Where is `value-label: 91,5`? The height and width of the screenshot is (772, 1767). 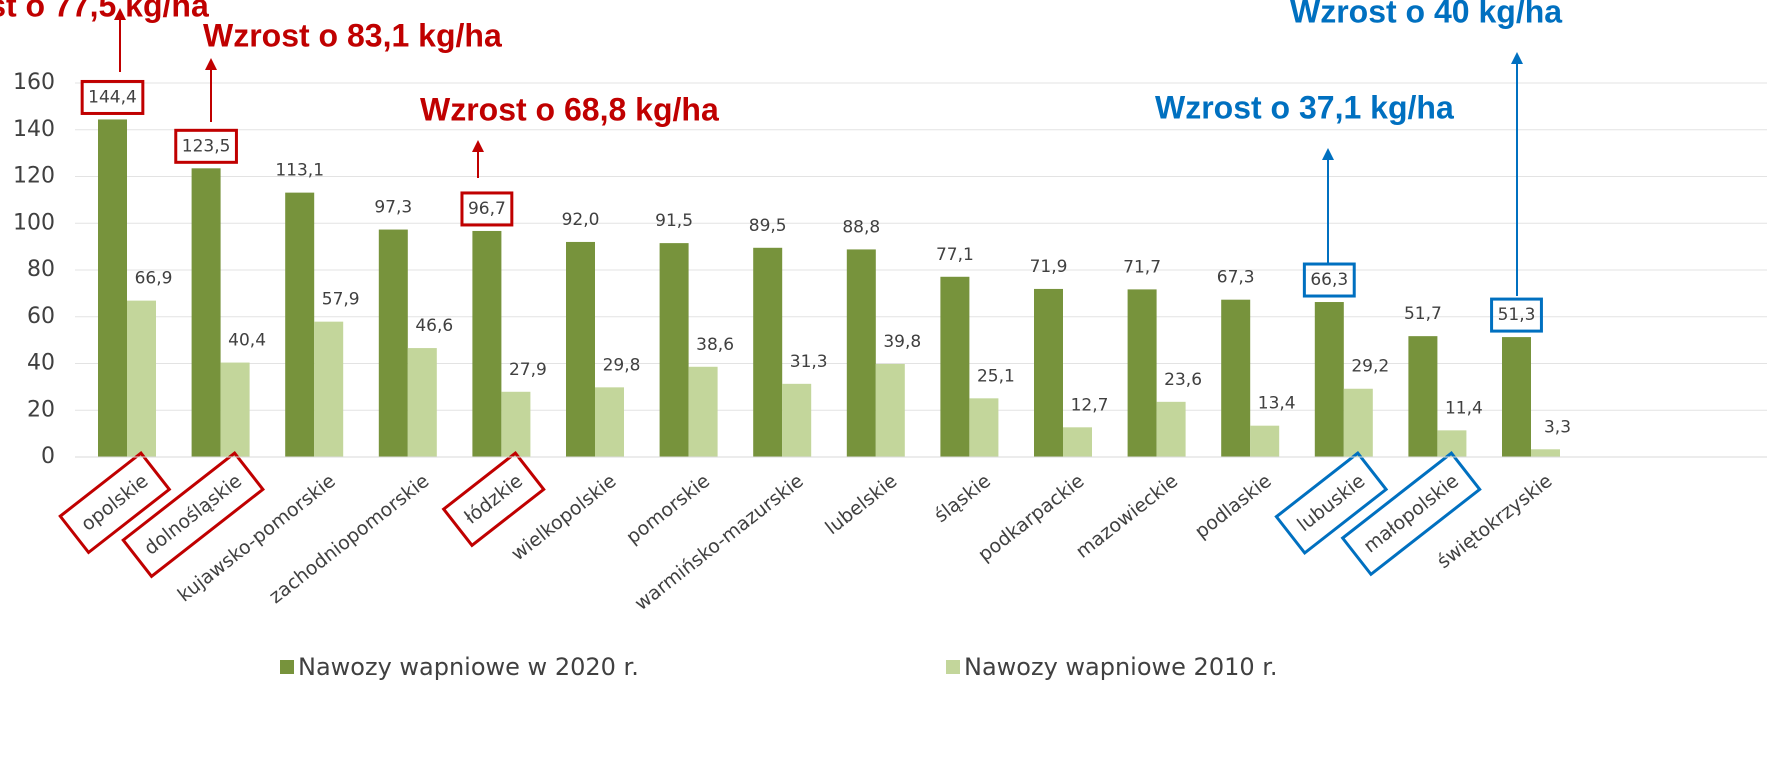 value-label: 91,5 is located at coordinates (674, 221).